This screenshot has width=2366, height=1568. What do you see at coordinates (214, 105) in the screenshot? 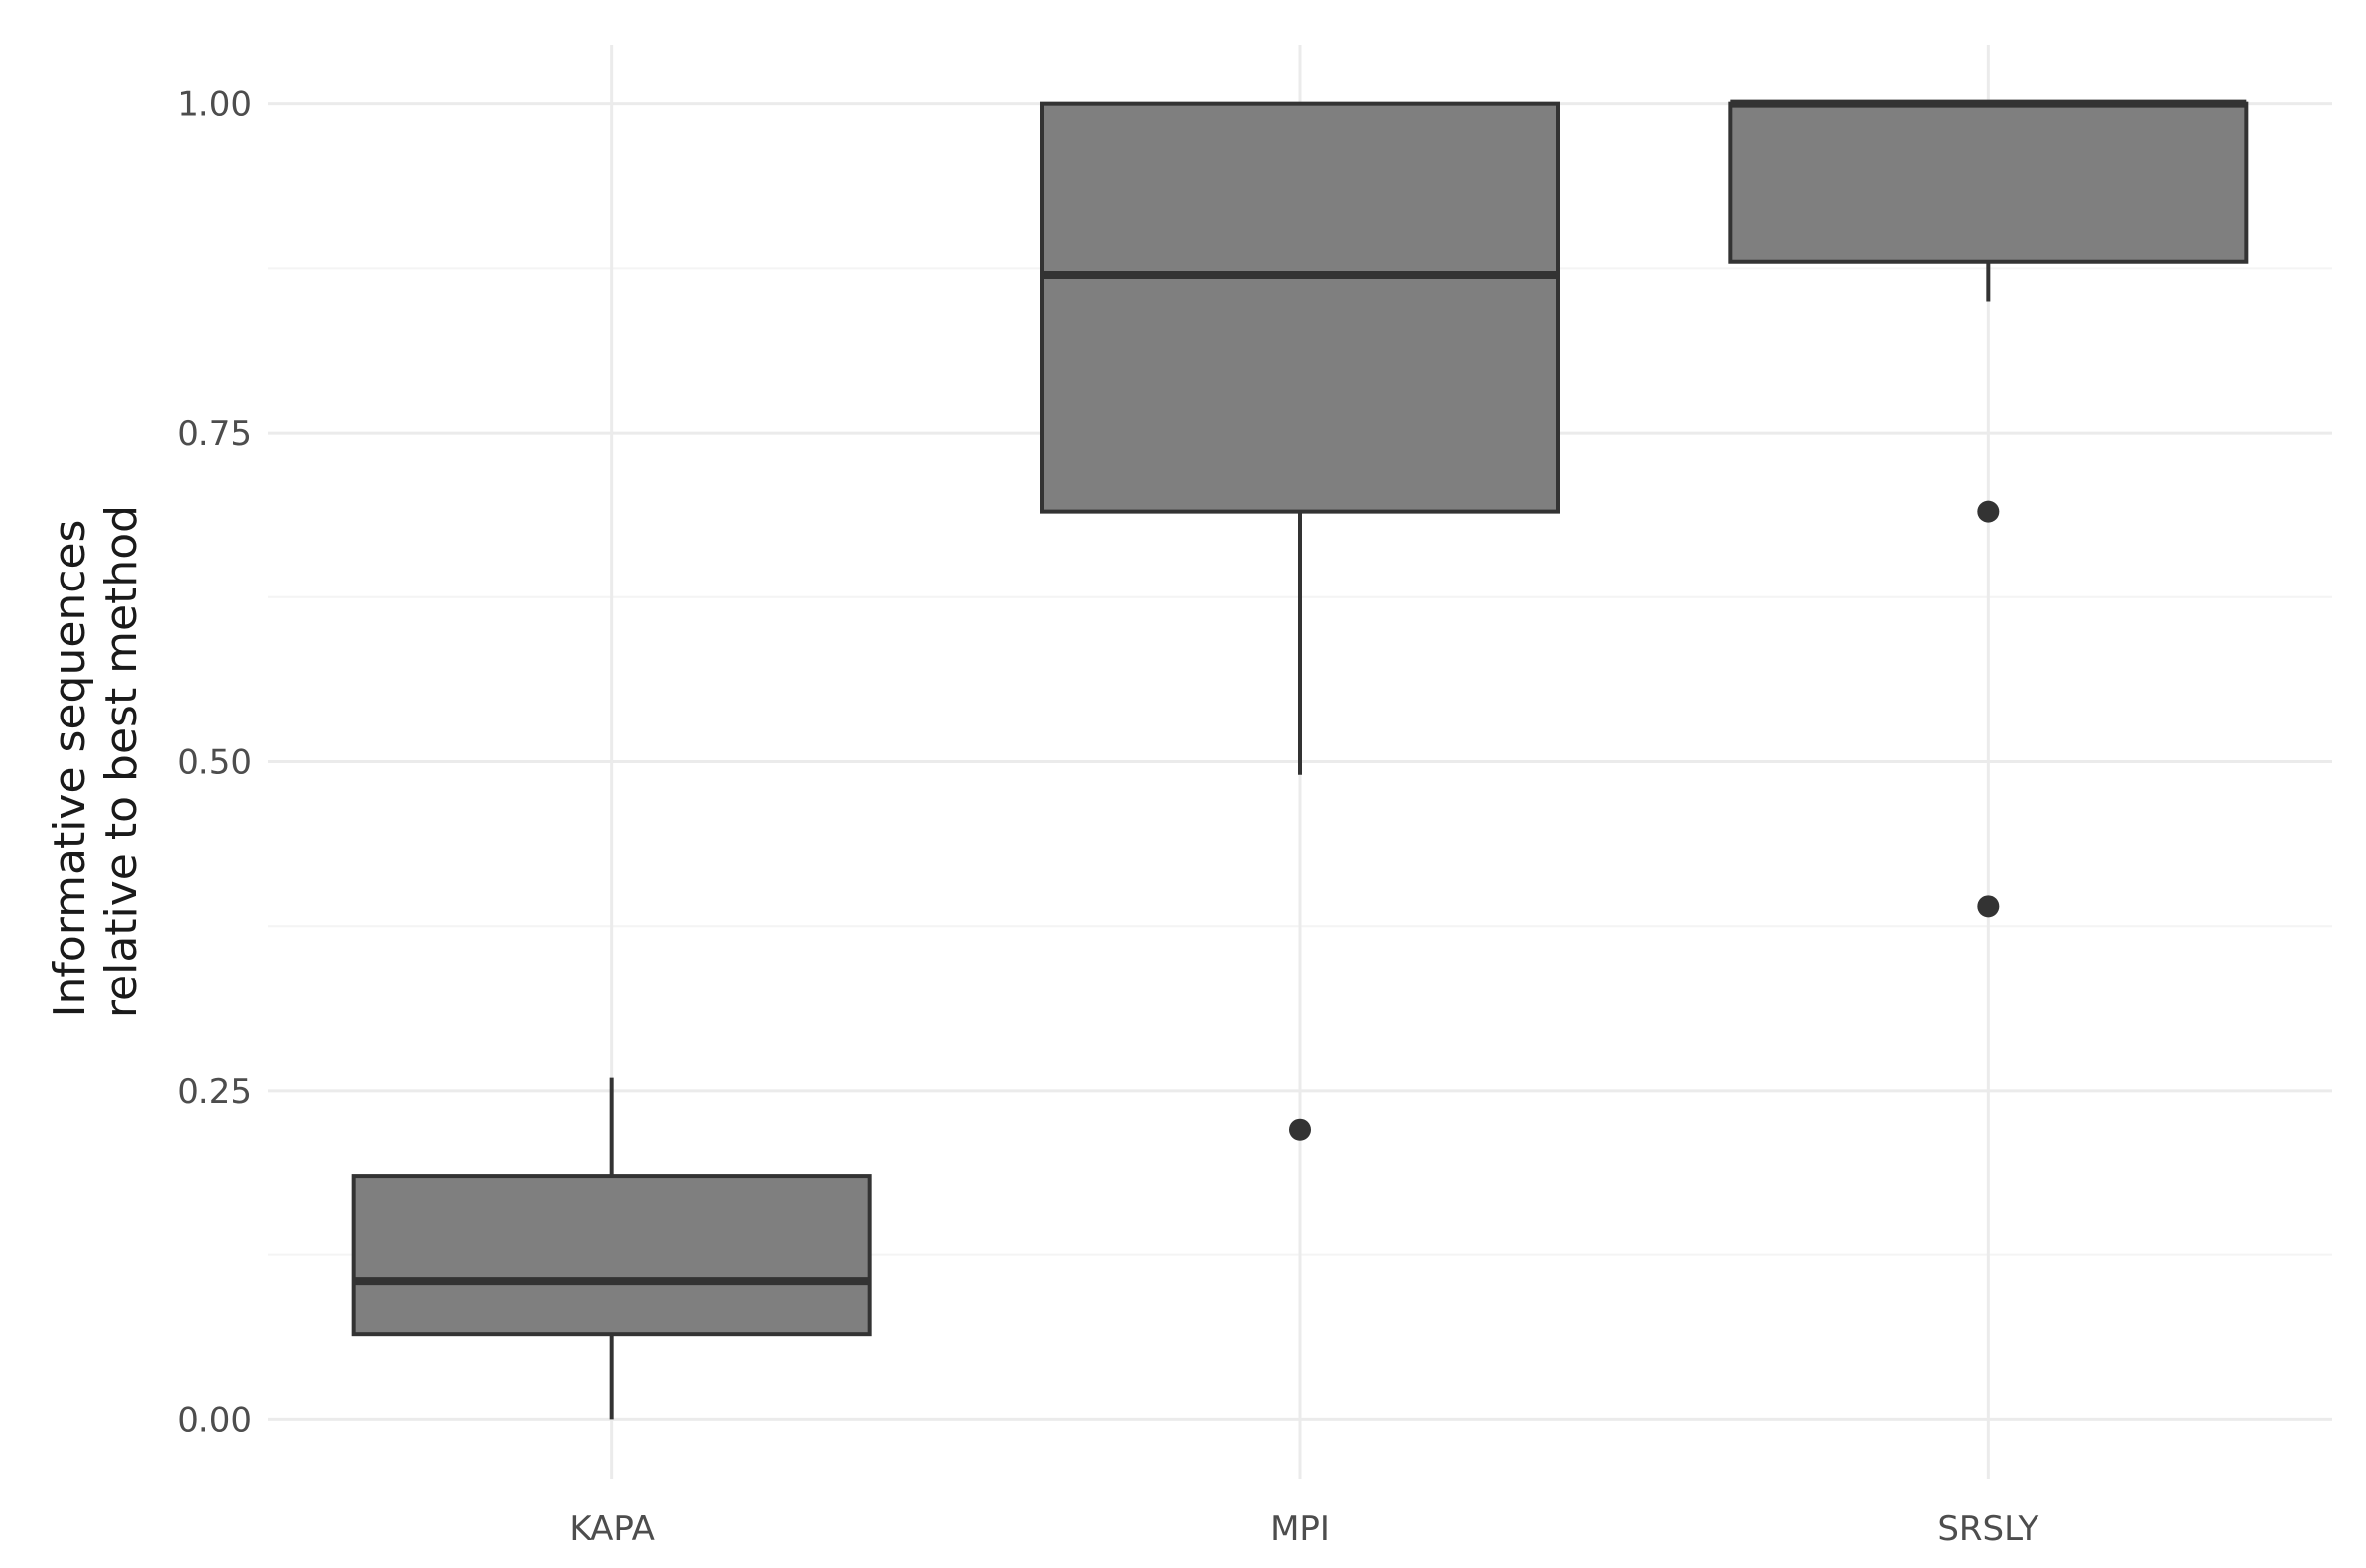
I see `y-tick-label: 1.00` at bounding box center [214, 105].